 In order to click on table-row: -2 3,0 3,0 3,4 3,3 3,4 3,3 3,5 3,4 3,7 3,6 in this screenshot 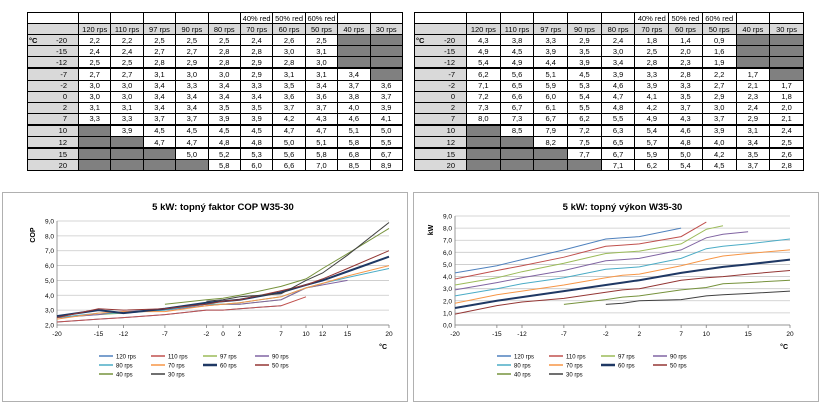, I will do `click(215, 85)`.